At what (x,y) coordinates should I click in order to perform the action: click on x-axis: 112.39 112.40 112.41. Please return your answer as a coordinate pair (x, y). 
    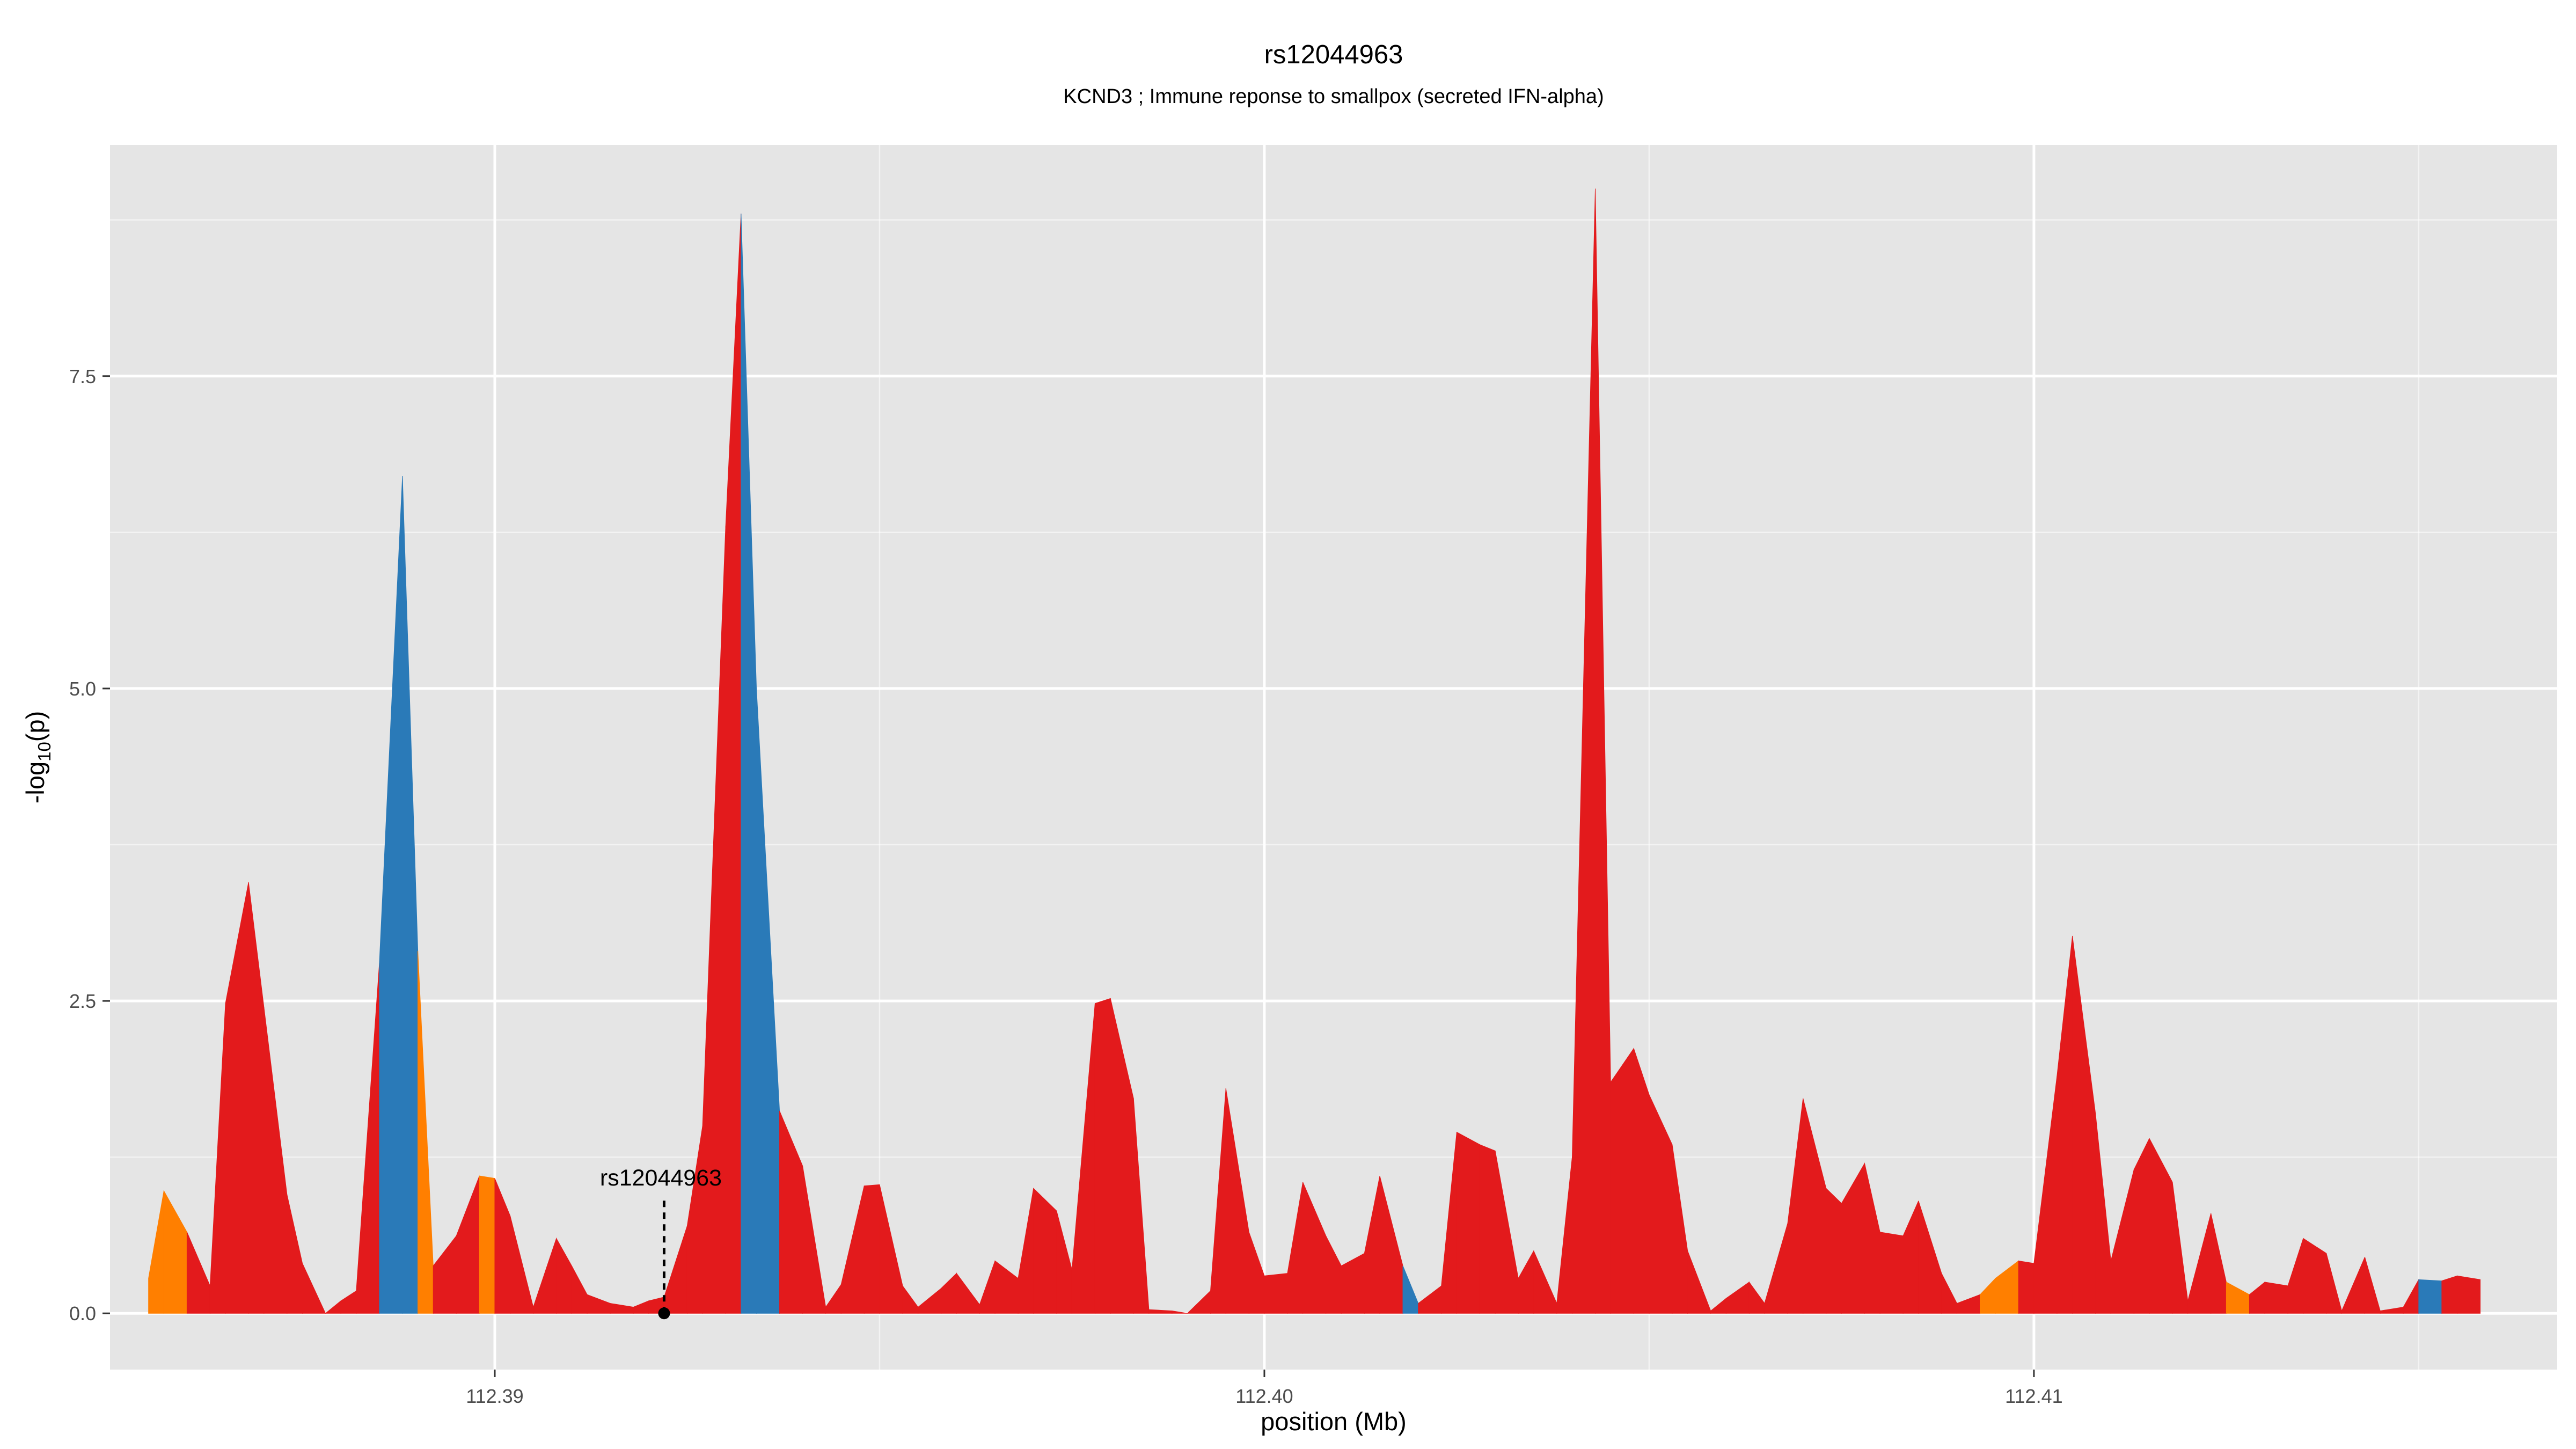
    Looking at the image, I should click on (1264, 1388).